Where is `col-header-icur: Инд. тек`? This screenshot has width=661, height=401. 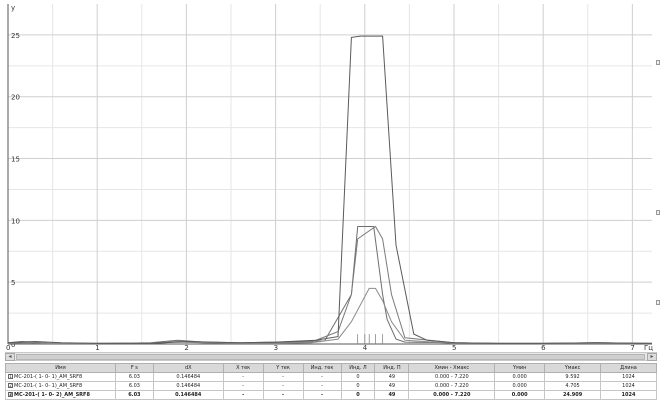
col-header-icur: Инд. тек is located at coordinates (322, 368).